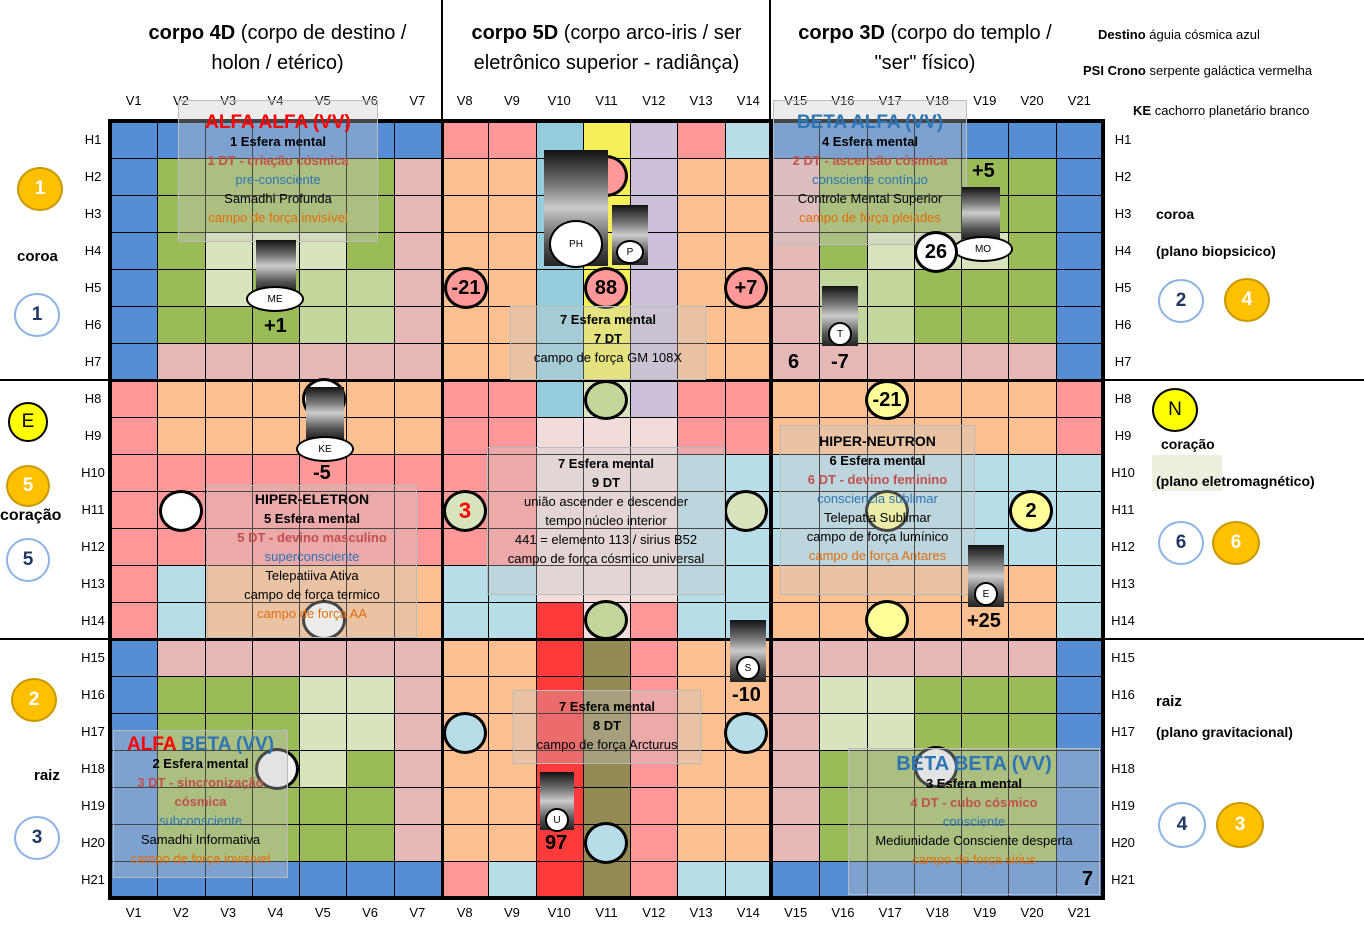 The width and height of the screenshot is (1364, 926). I want to click on crystal-label: P, so click(630, 252).